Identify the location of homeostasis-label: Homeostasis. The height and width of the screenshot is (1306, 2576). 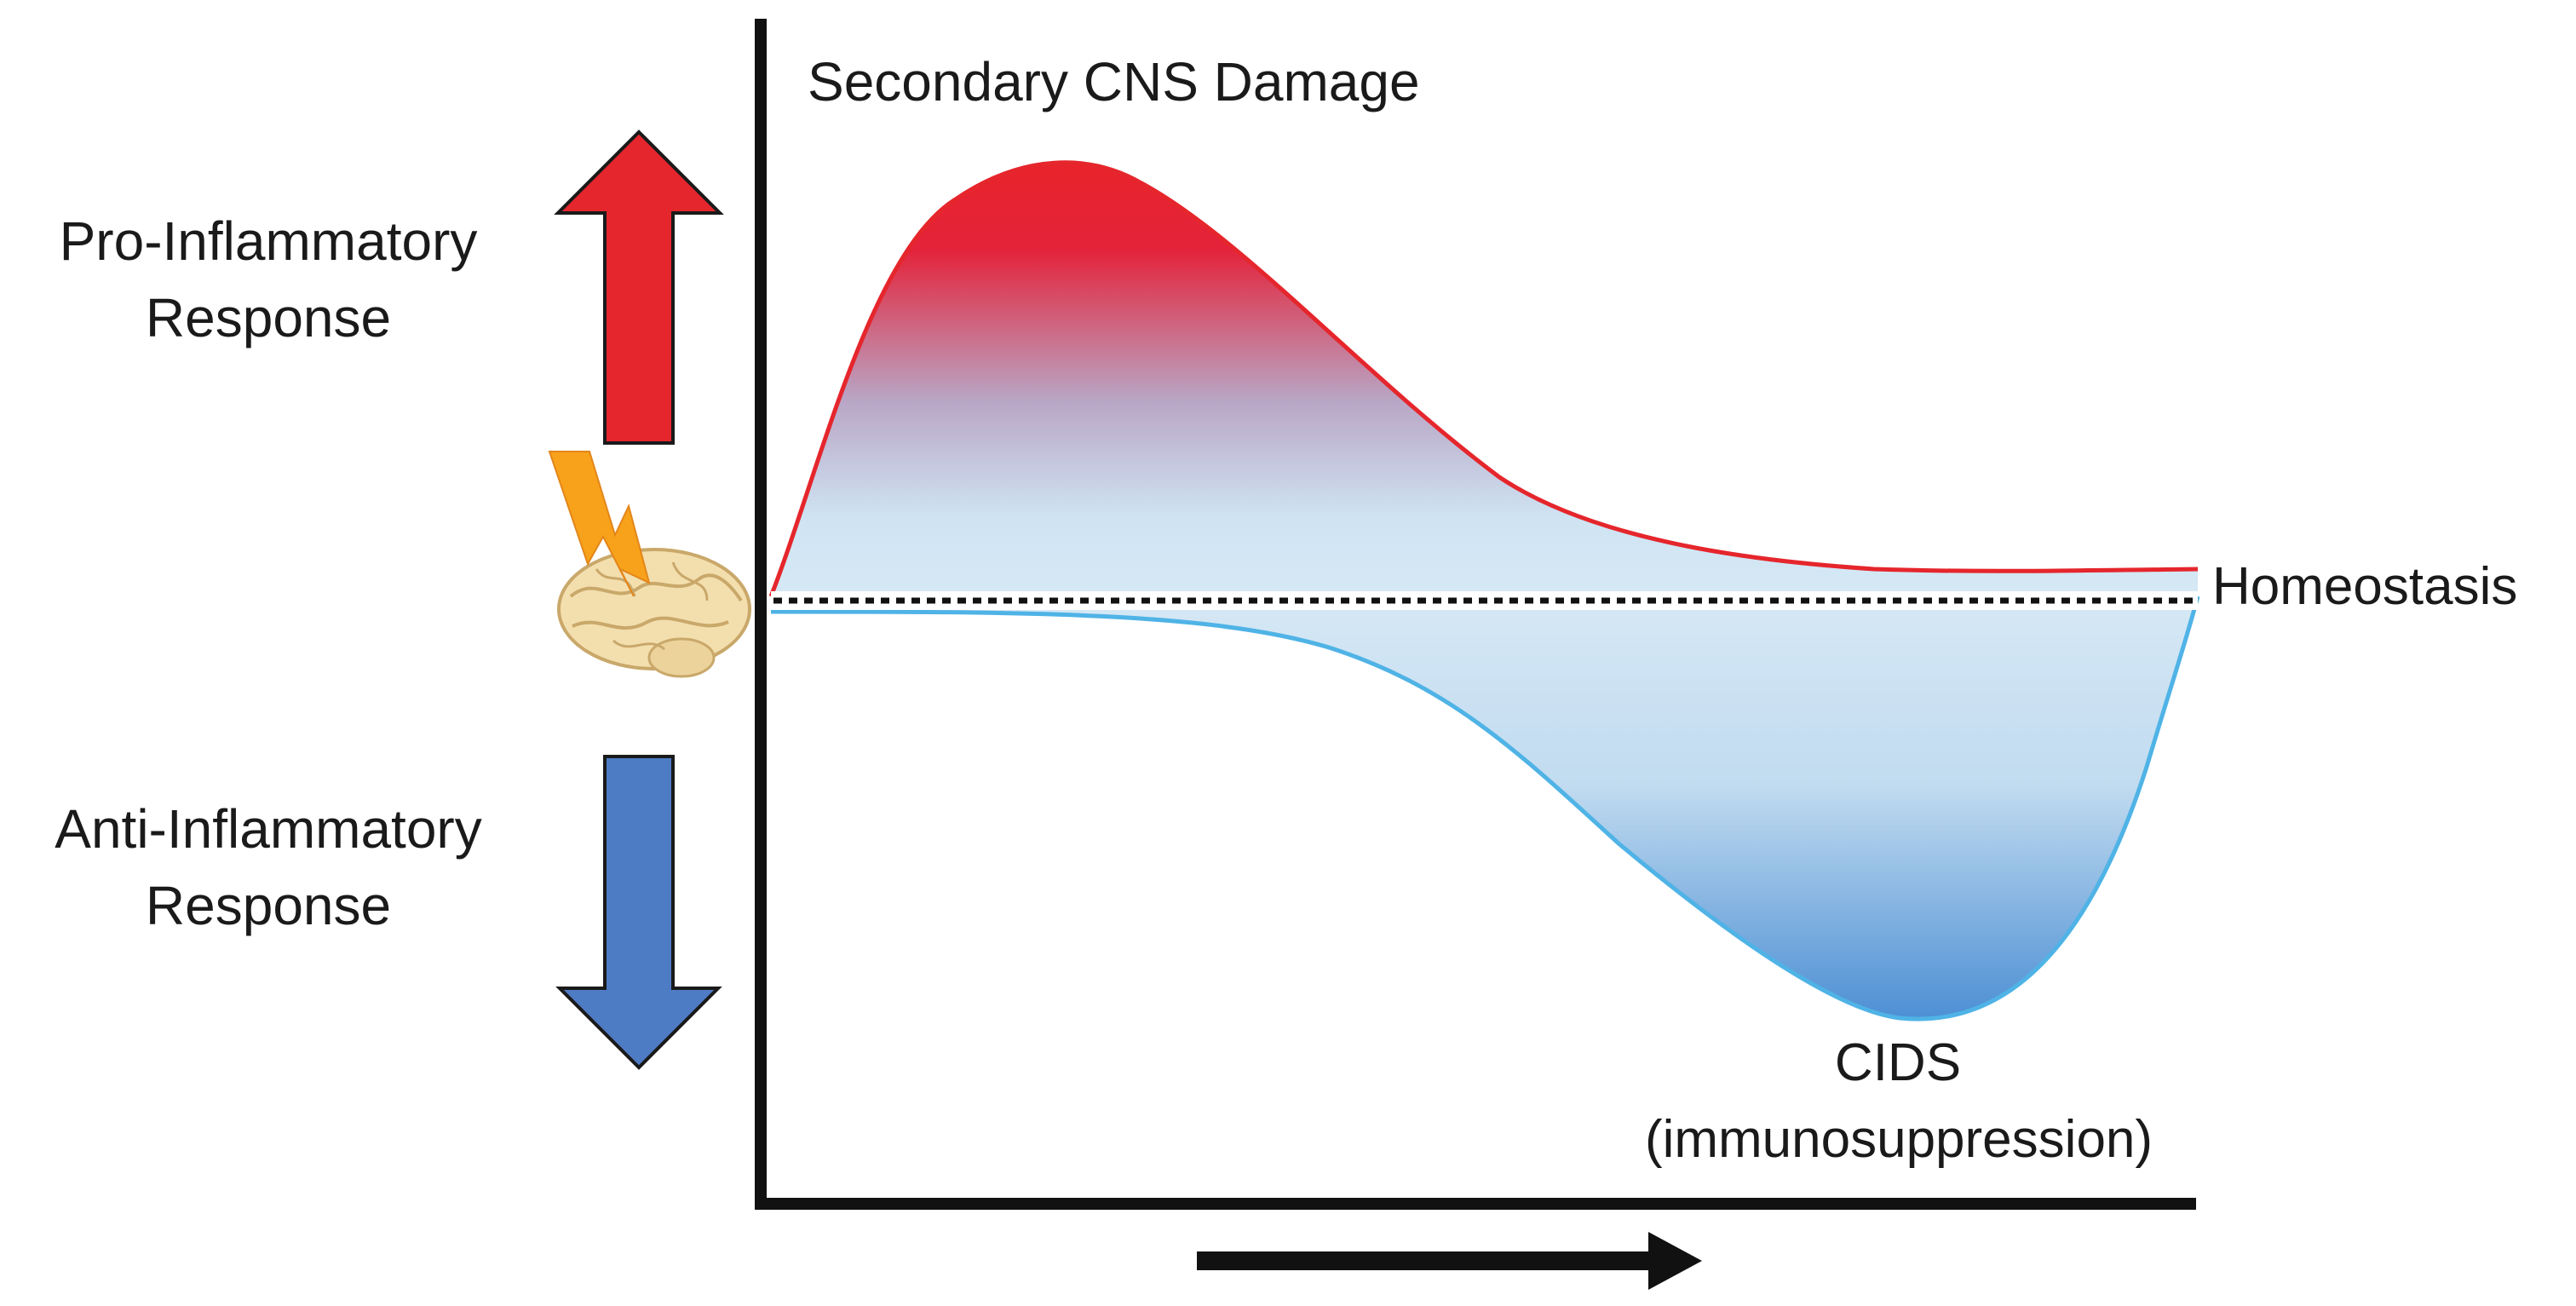
(2364, 586).